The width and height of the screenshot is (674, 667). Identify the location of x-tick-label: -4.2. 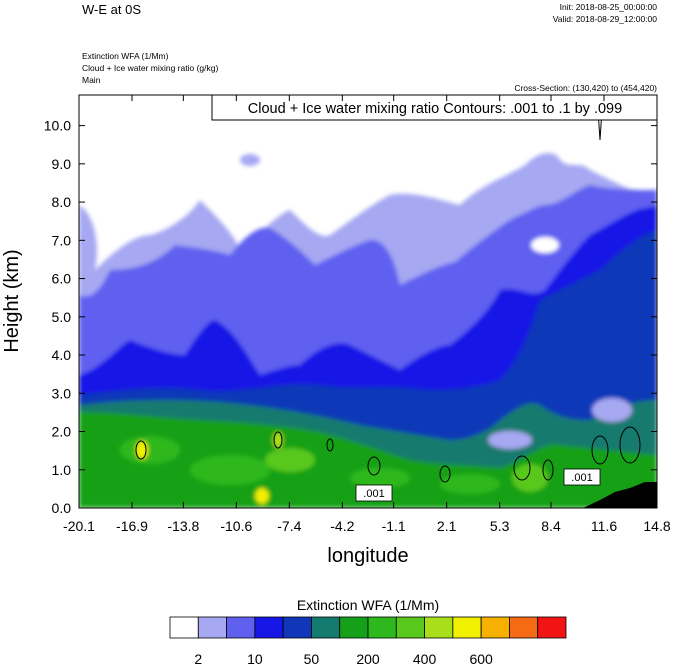
(342, 526).